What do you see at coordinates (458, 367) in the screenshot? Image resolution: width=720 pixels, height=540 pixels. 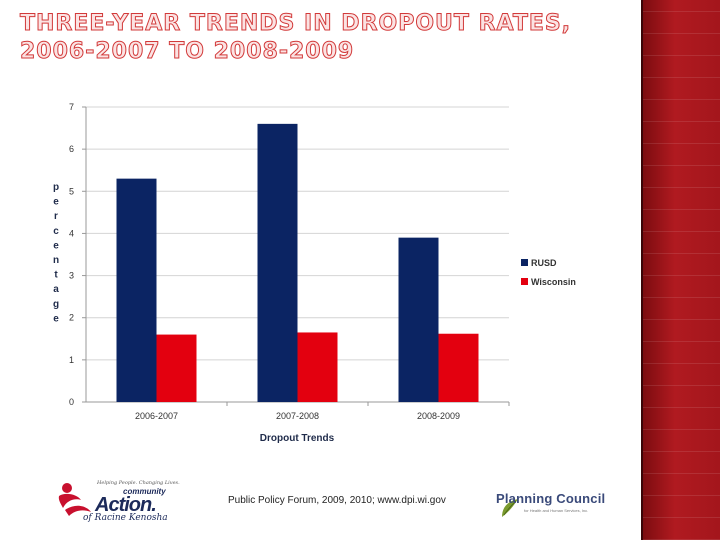 I see `bar-wisconsin-2008-2009` at bounding box center [458, 367].